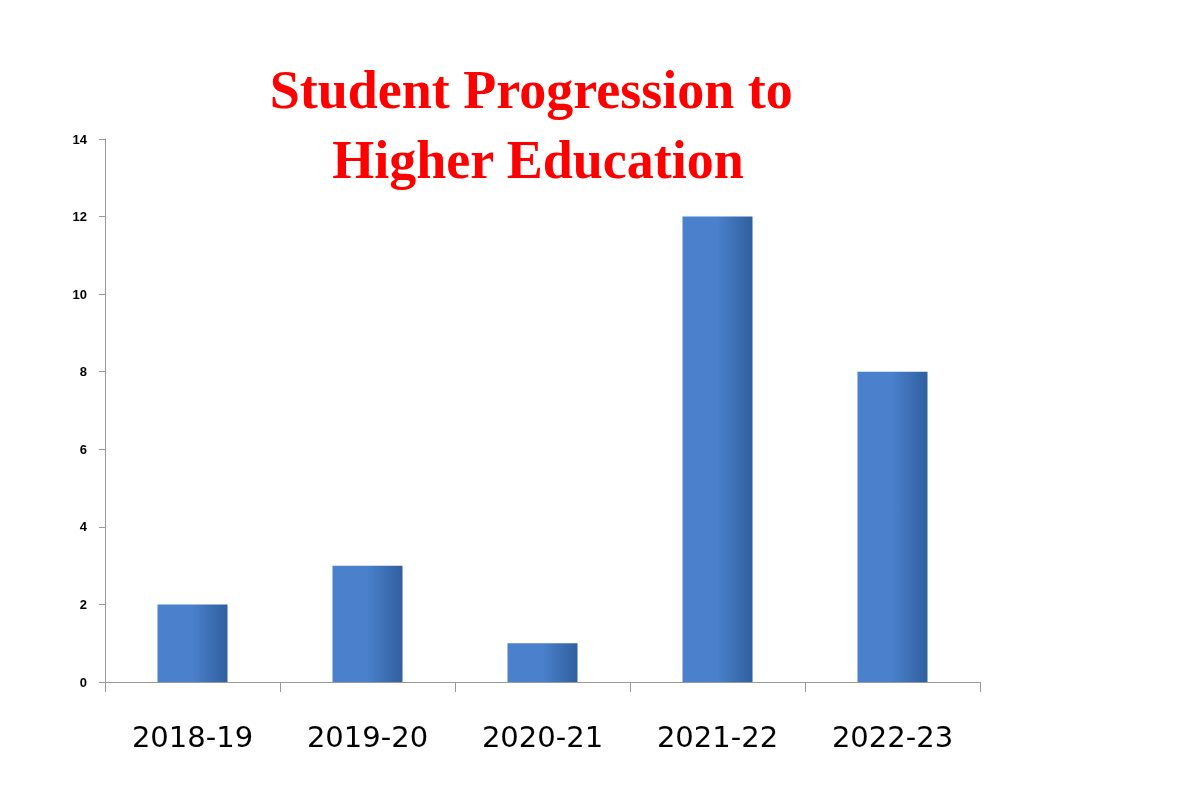 Image resolution: width=1186 pixels, height=799 pixels. Describe the element at coordinates (80, 139) in the screenshot. I see `y-tick-label: 14` at that location.